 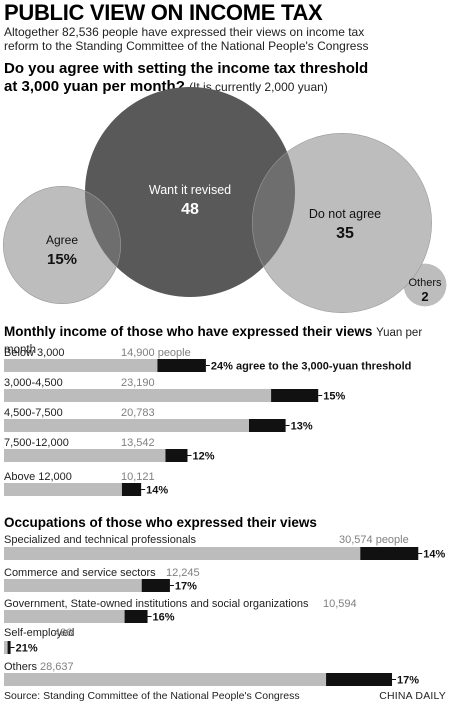 I want to click on question-text: at 3,000 yuan per month?, so click(x=94, y=86).